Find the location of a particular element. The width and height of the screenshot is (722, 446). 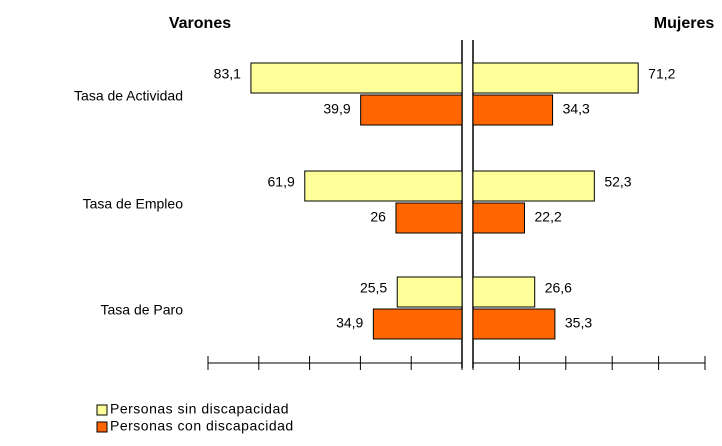

value-label: 83,1 is located at coordinates (227, 74).